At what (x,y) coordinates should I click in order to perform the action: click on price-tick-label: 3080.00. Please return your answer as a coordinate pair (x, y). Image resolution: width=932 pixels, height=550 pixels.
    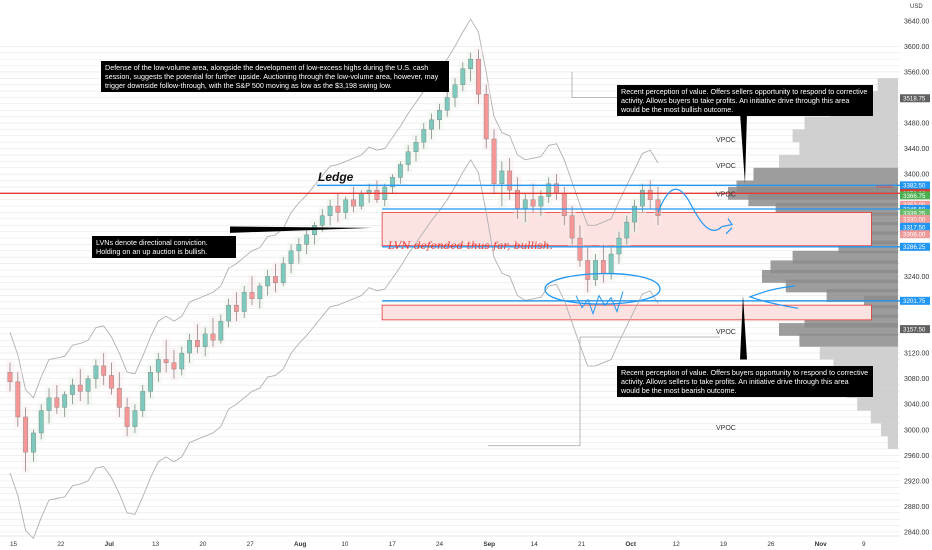
    Looking at the image, I should click on (916, 379).